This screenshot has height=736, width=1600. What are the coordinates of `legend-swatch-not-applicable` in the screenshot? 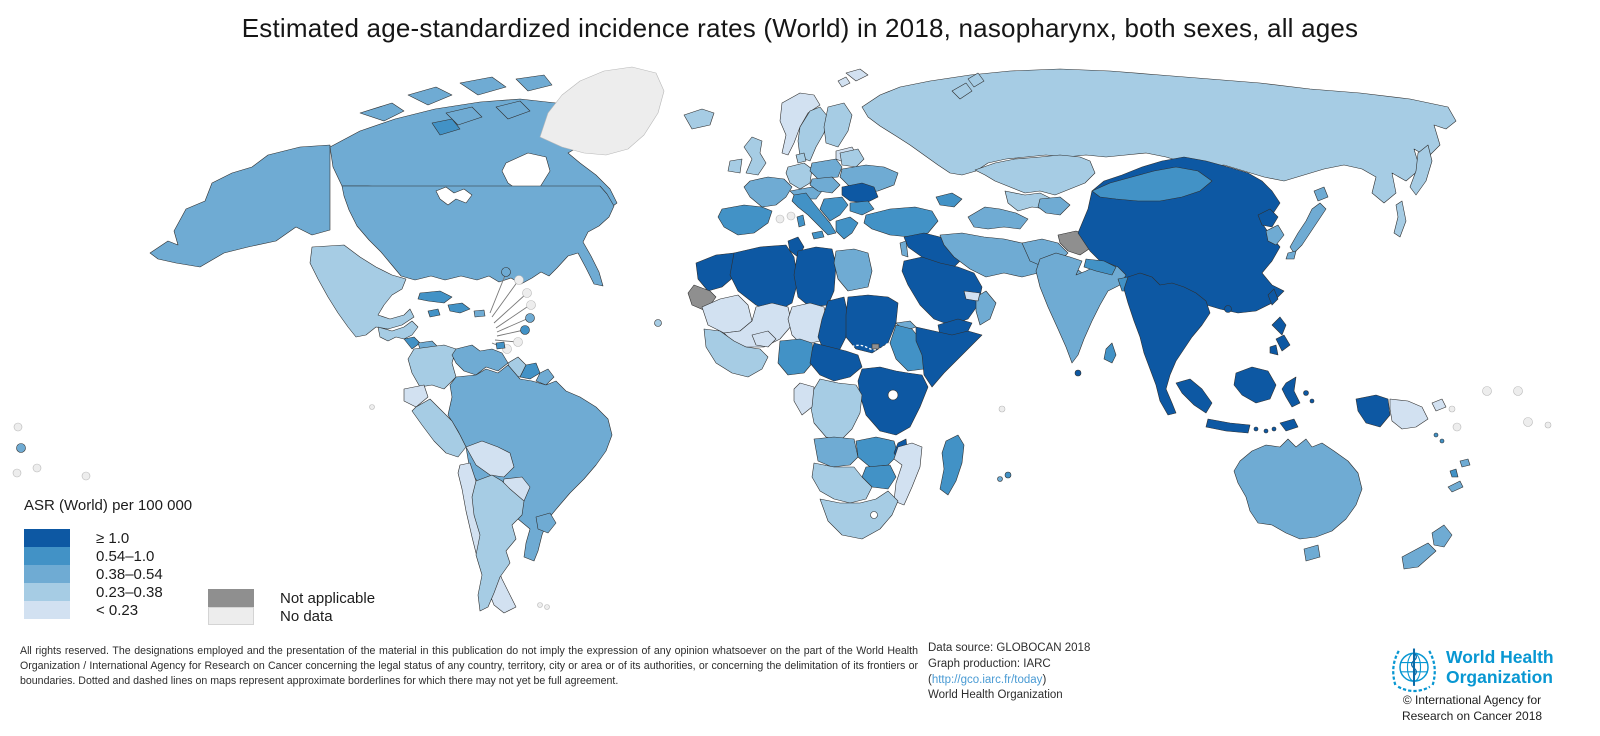 It's located at (231, 598).